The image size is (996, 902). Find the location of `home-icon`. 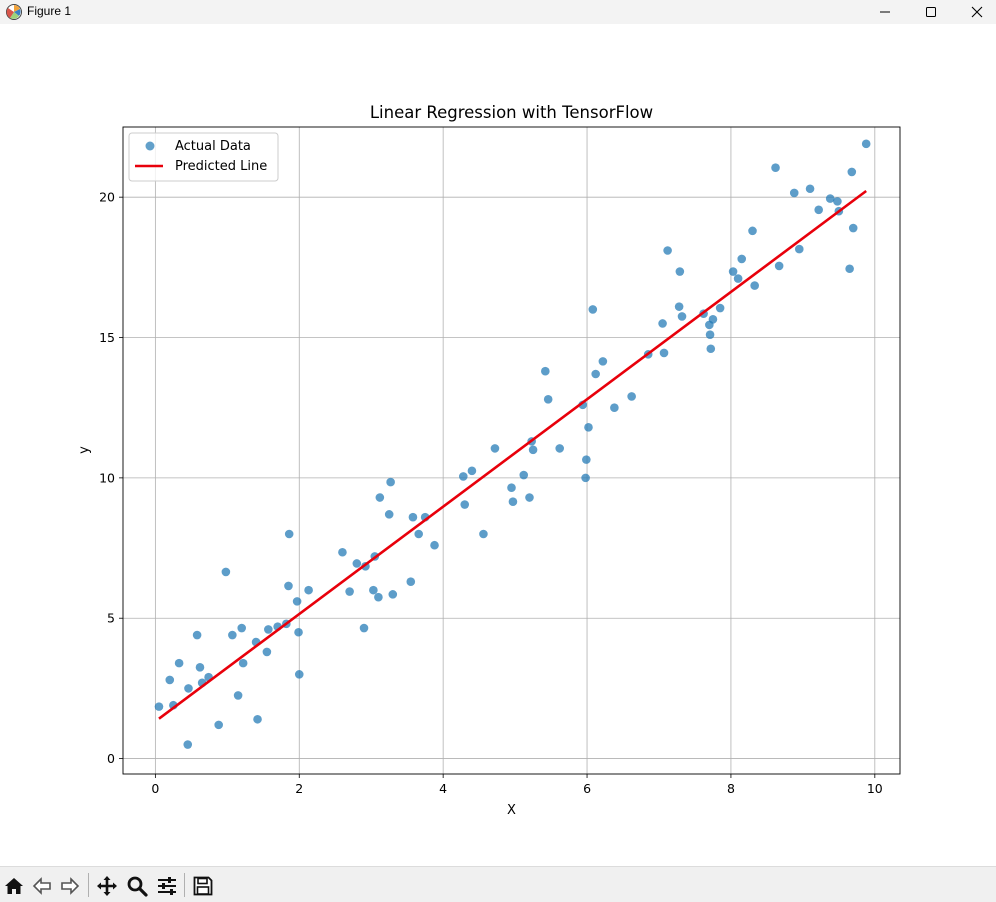

home-icon is located at coordinates (14, 886).